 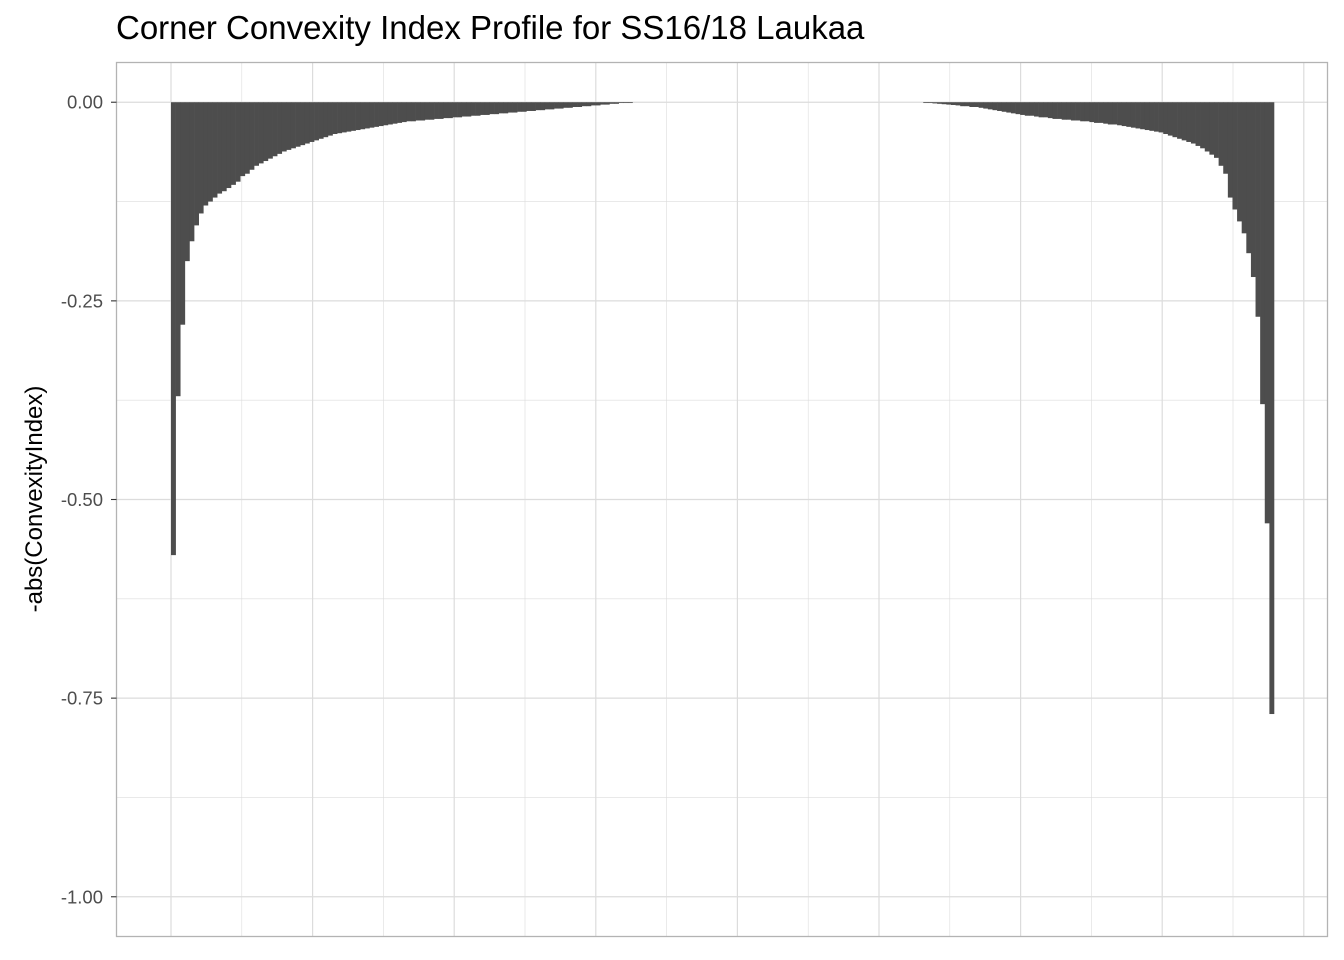 I want to click on y-tick-label: 0.00, so click(x=85, y=102).